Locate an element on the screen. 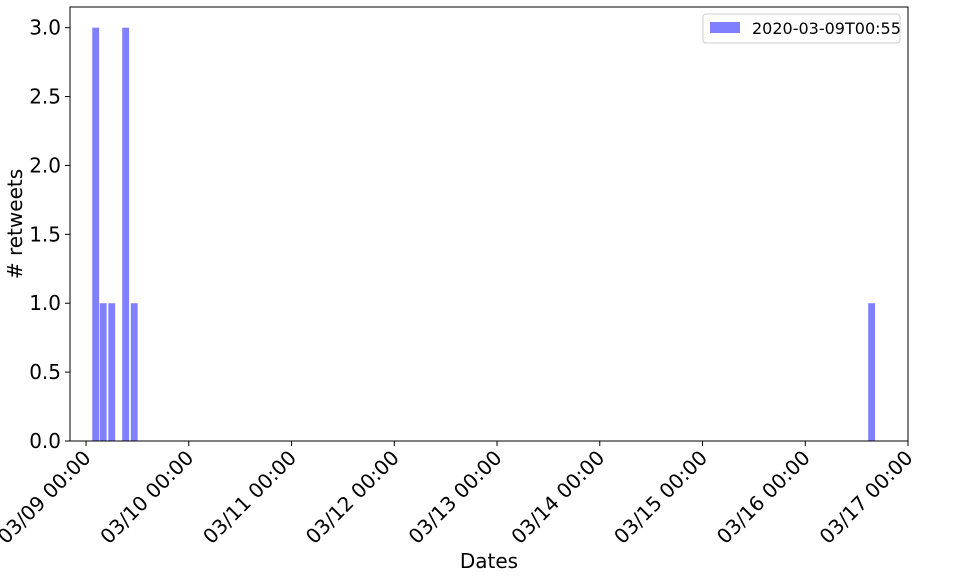  x-tick-label-5: 03/14 00:00 is located at coordinates (557, 497).